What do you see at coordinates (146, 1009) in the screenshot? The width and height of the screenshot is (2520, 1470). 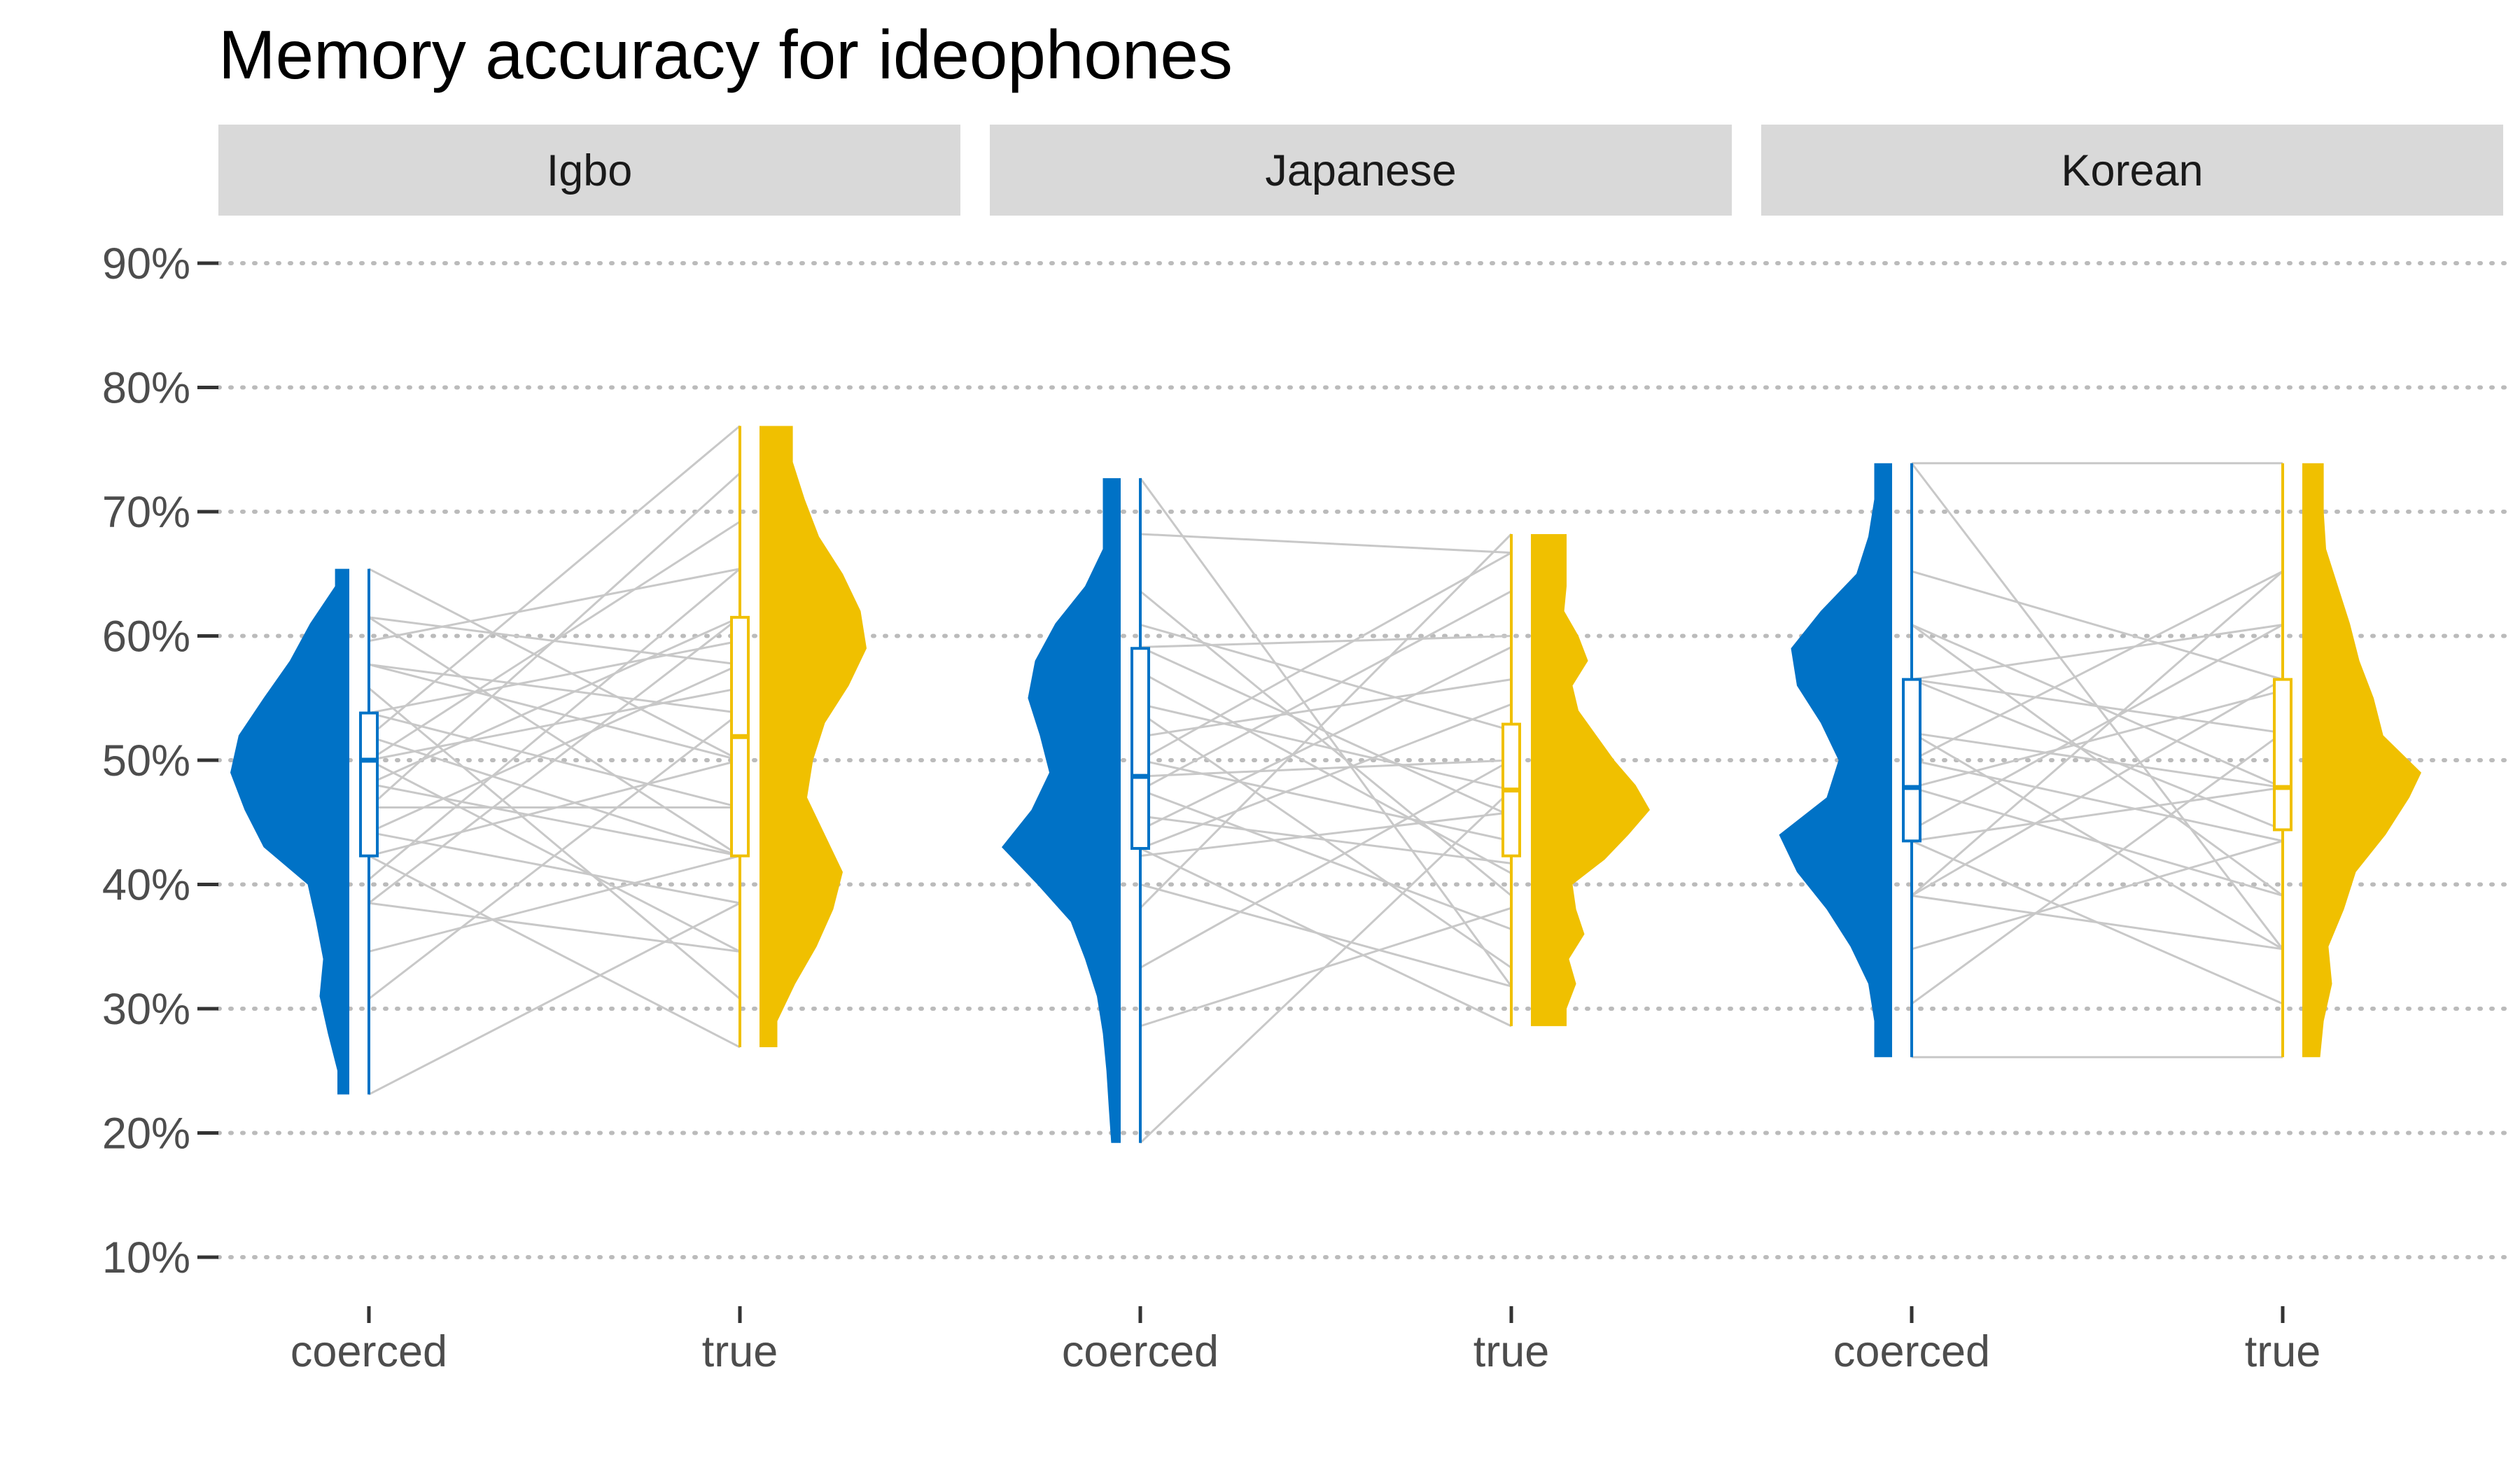 I see `y-tick-label: 30%` at bounding box center [146, 1009].